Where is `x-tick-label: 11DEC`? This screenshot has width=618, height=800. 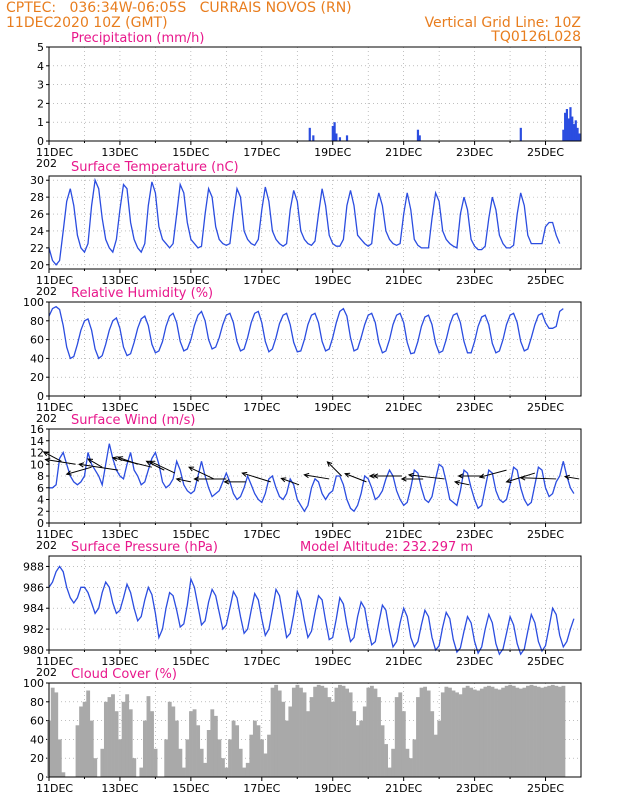
x-tick-label: 11DEC is located at coordinates (54, 152).